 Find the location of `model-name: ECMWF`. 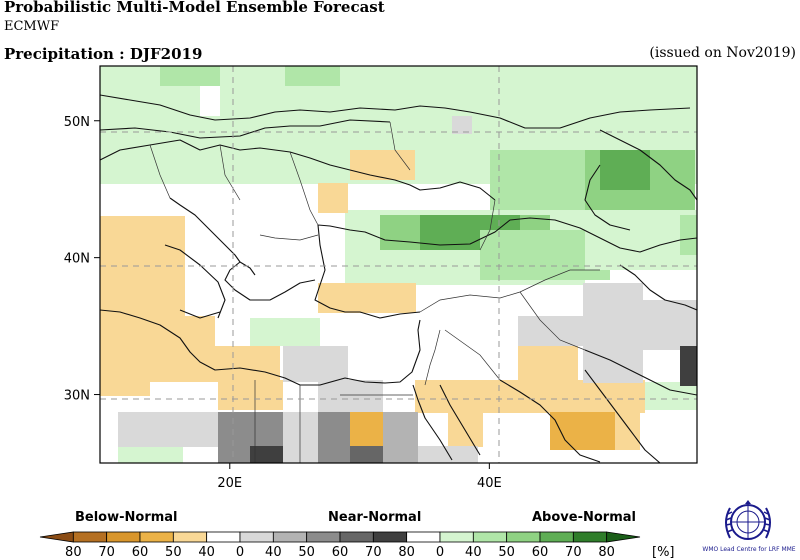

model-name: ECMWF is located at coordinates (32, 26).